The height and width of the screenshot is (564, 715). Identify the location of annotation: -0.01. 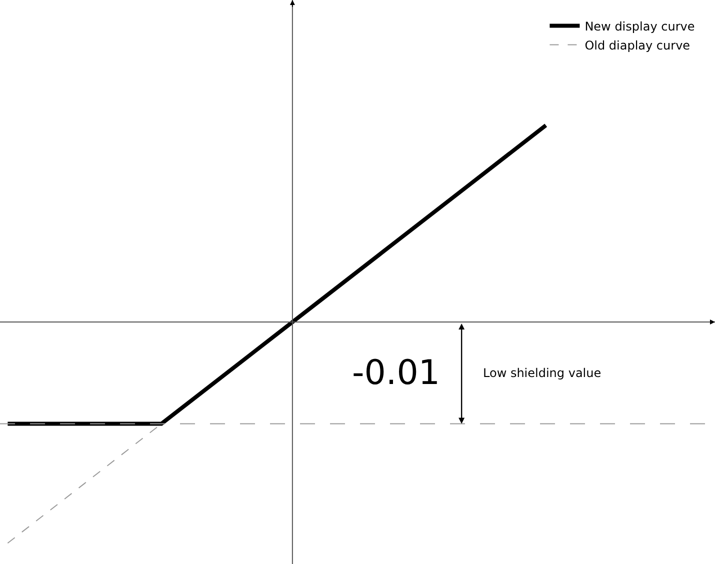
(396, 373).